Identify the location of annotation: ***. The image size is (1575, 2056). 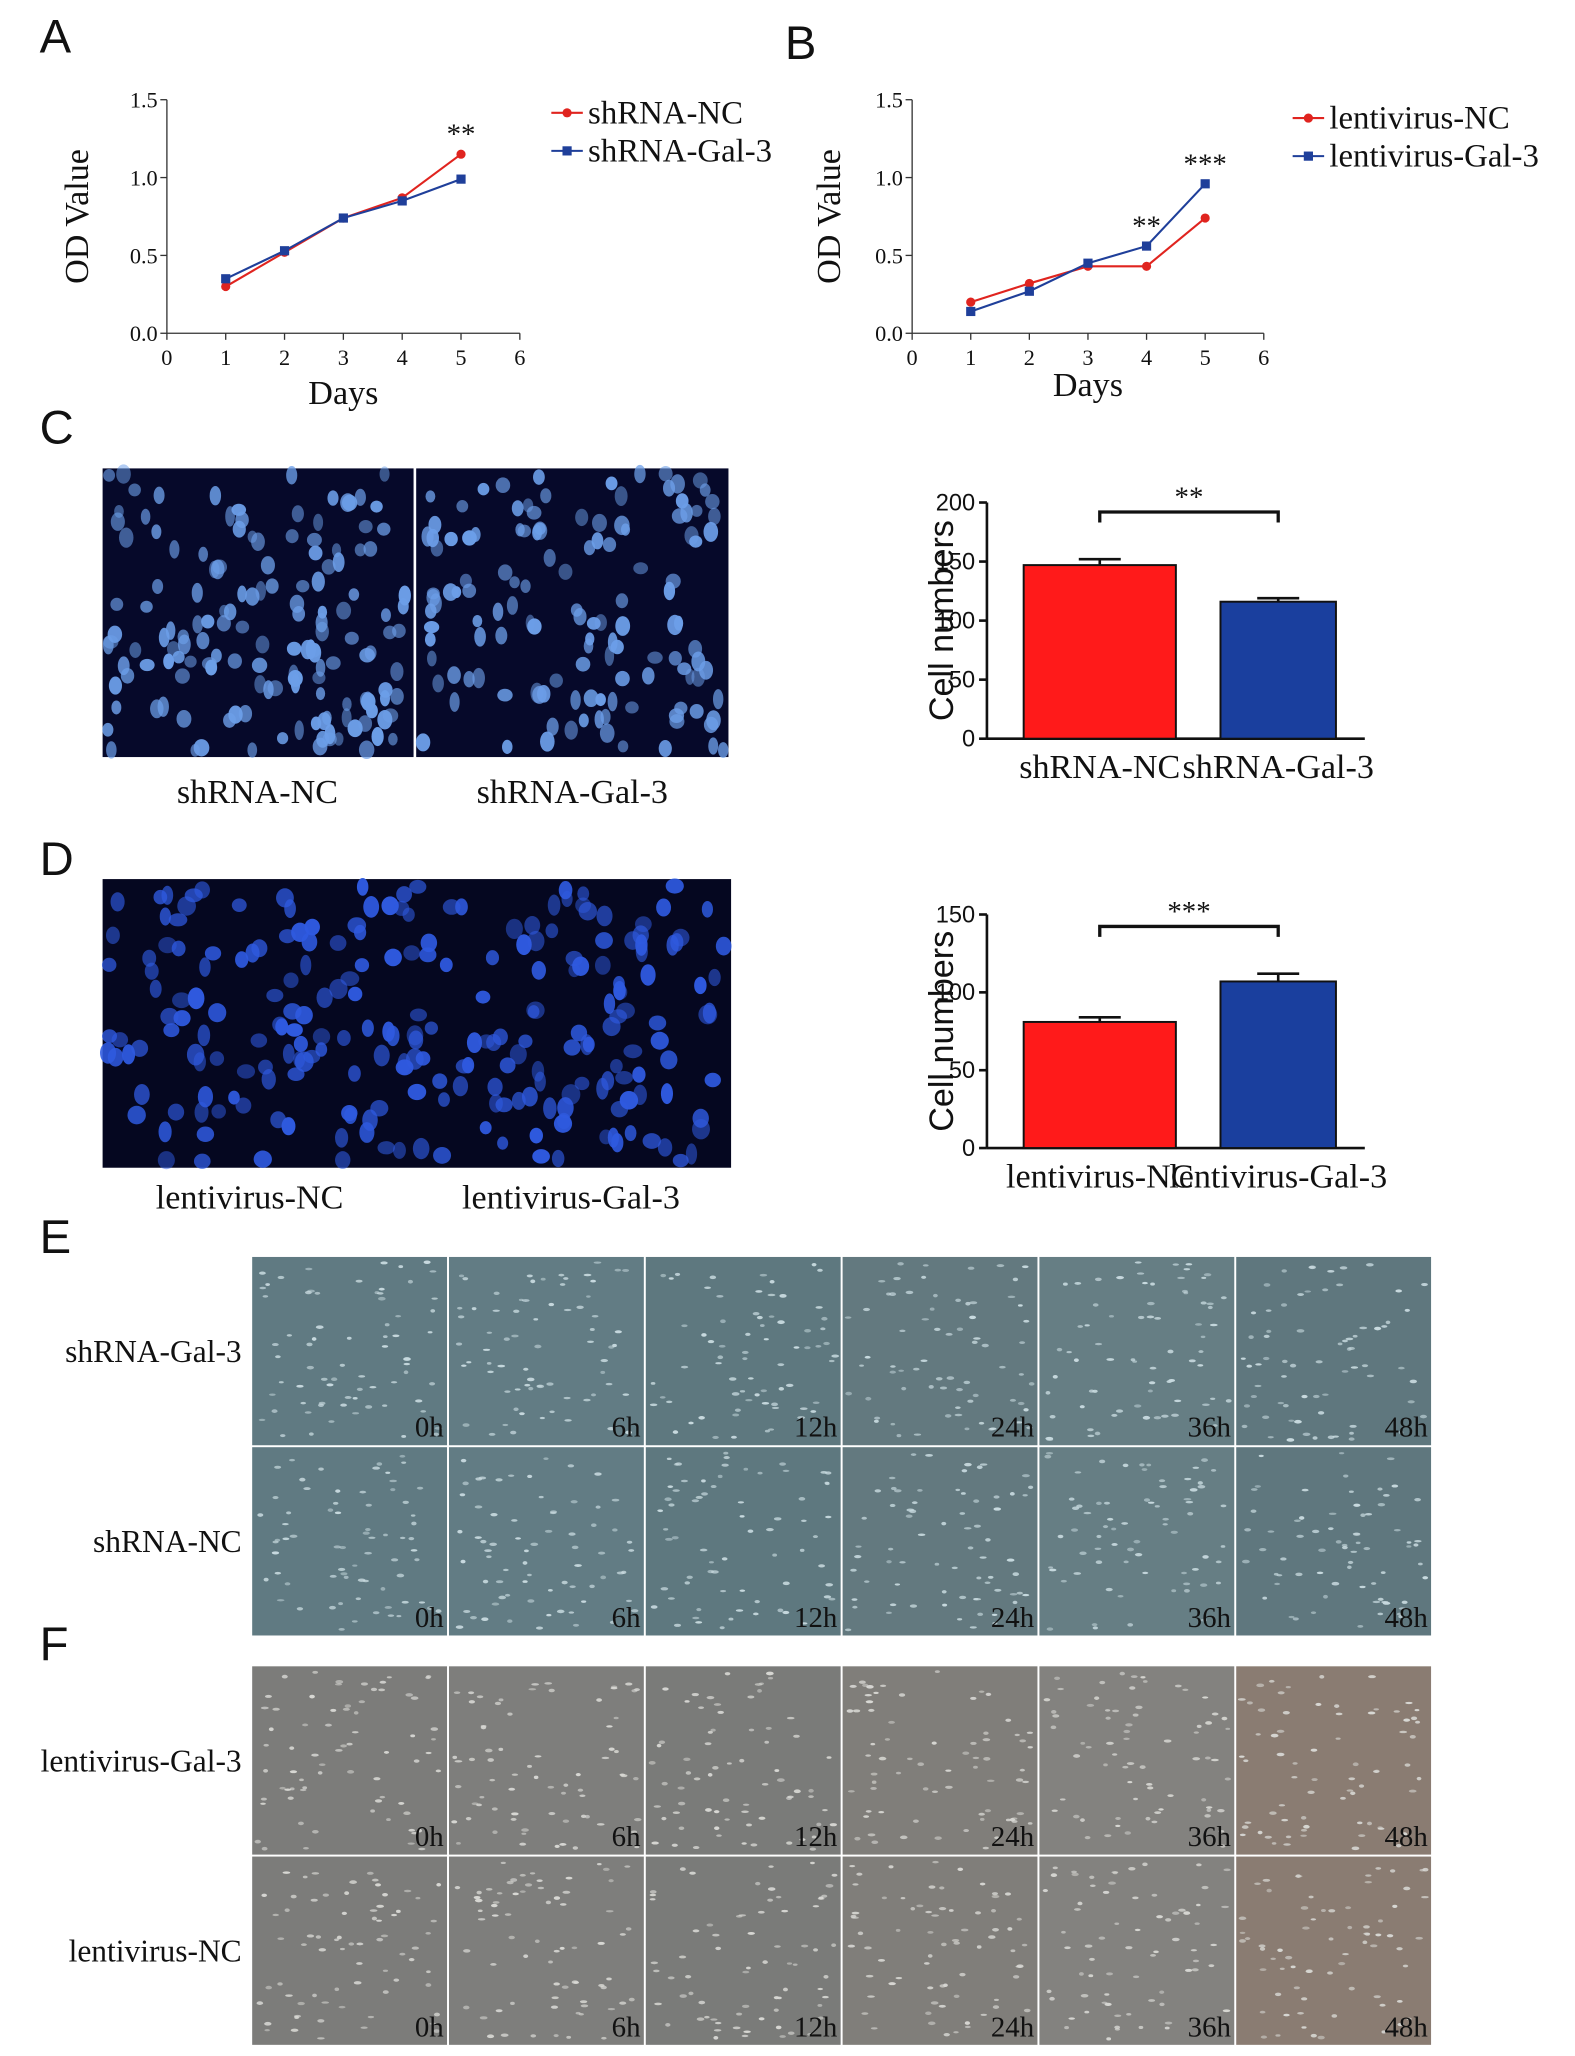
(1205, 164).